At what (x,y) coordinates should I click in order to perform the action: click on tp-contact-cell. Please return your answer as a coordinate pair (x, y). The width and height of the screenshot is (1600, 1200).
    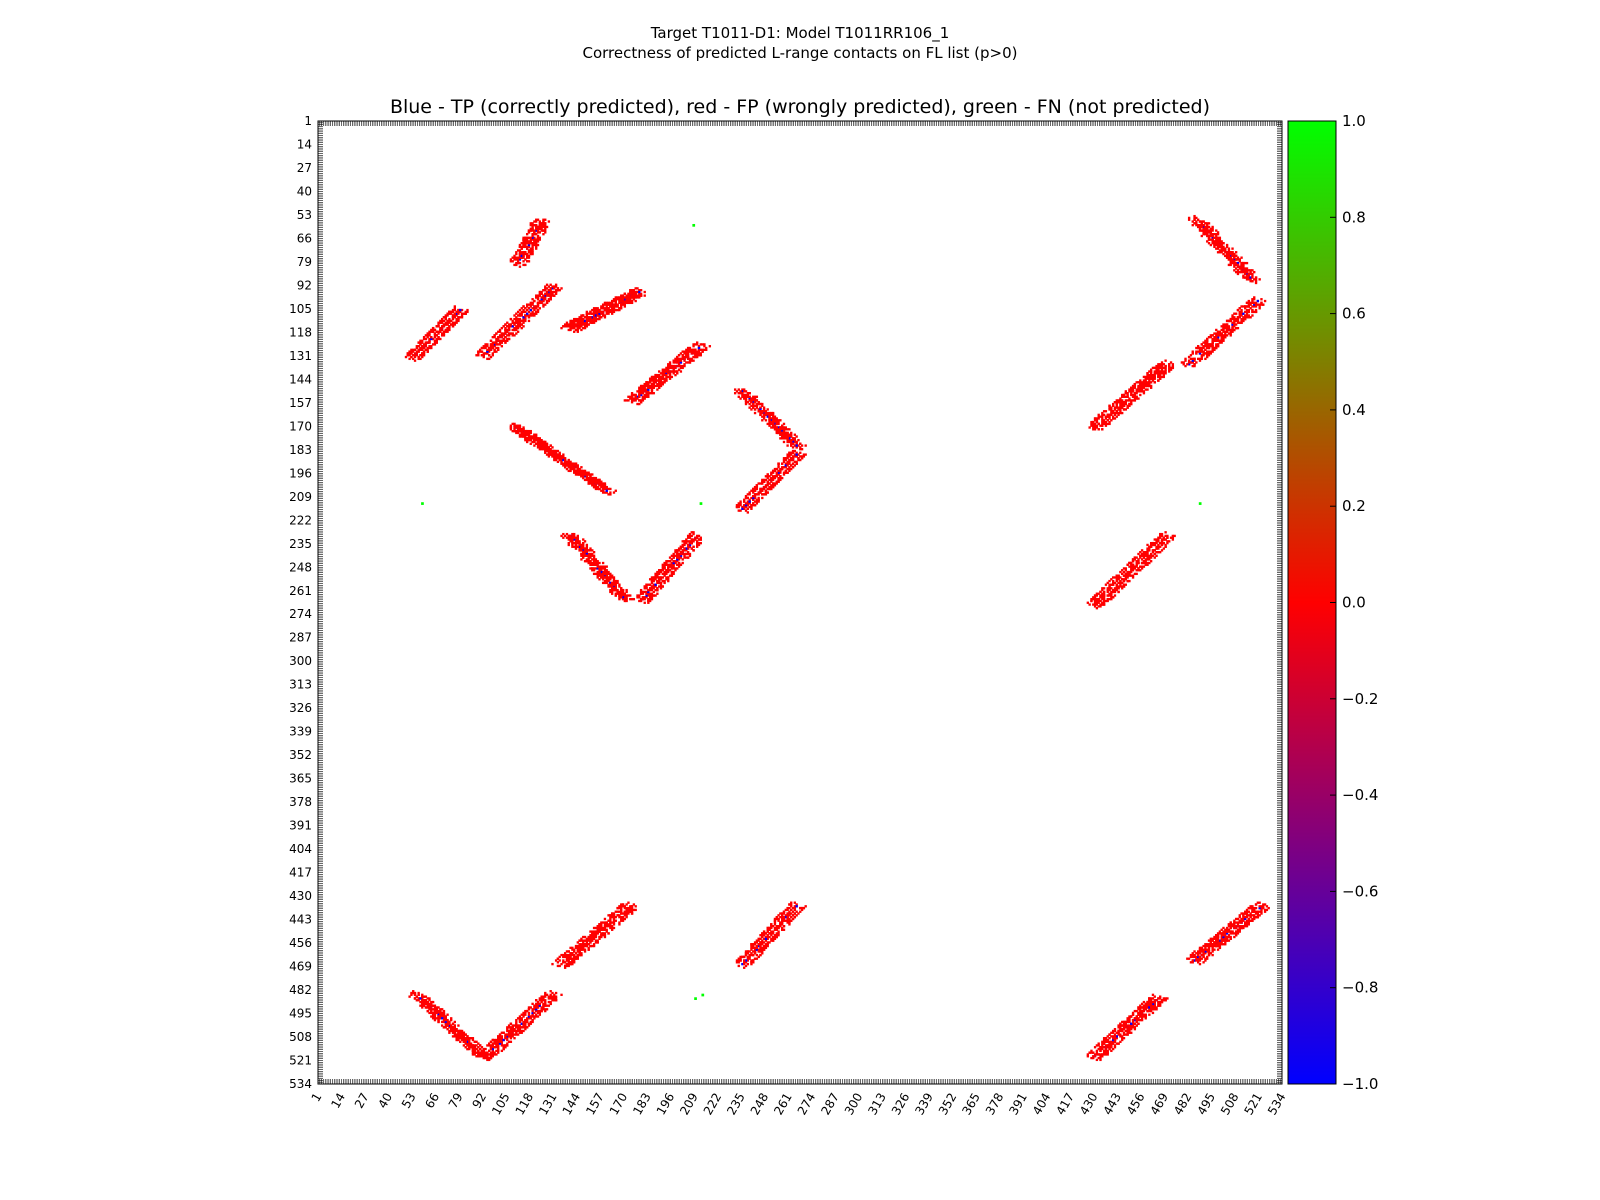
    Looking at the image, I should click on (681, 362).